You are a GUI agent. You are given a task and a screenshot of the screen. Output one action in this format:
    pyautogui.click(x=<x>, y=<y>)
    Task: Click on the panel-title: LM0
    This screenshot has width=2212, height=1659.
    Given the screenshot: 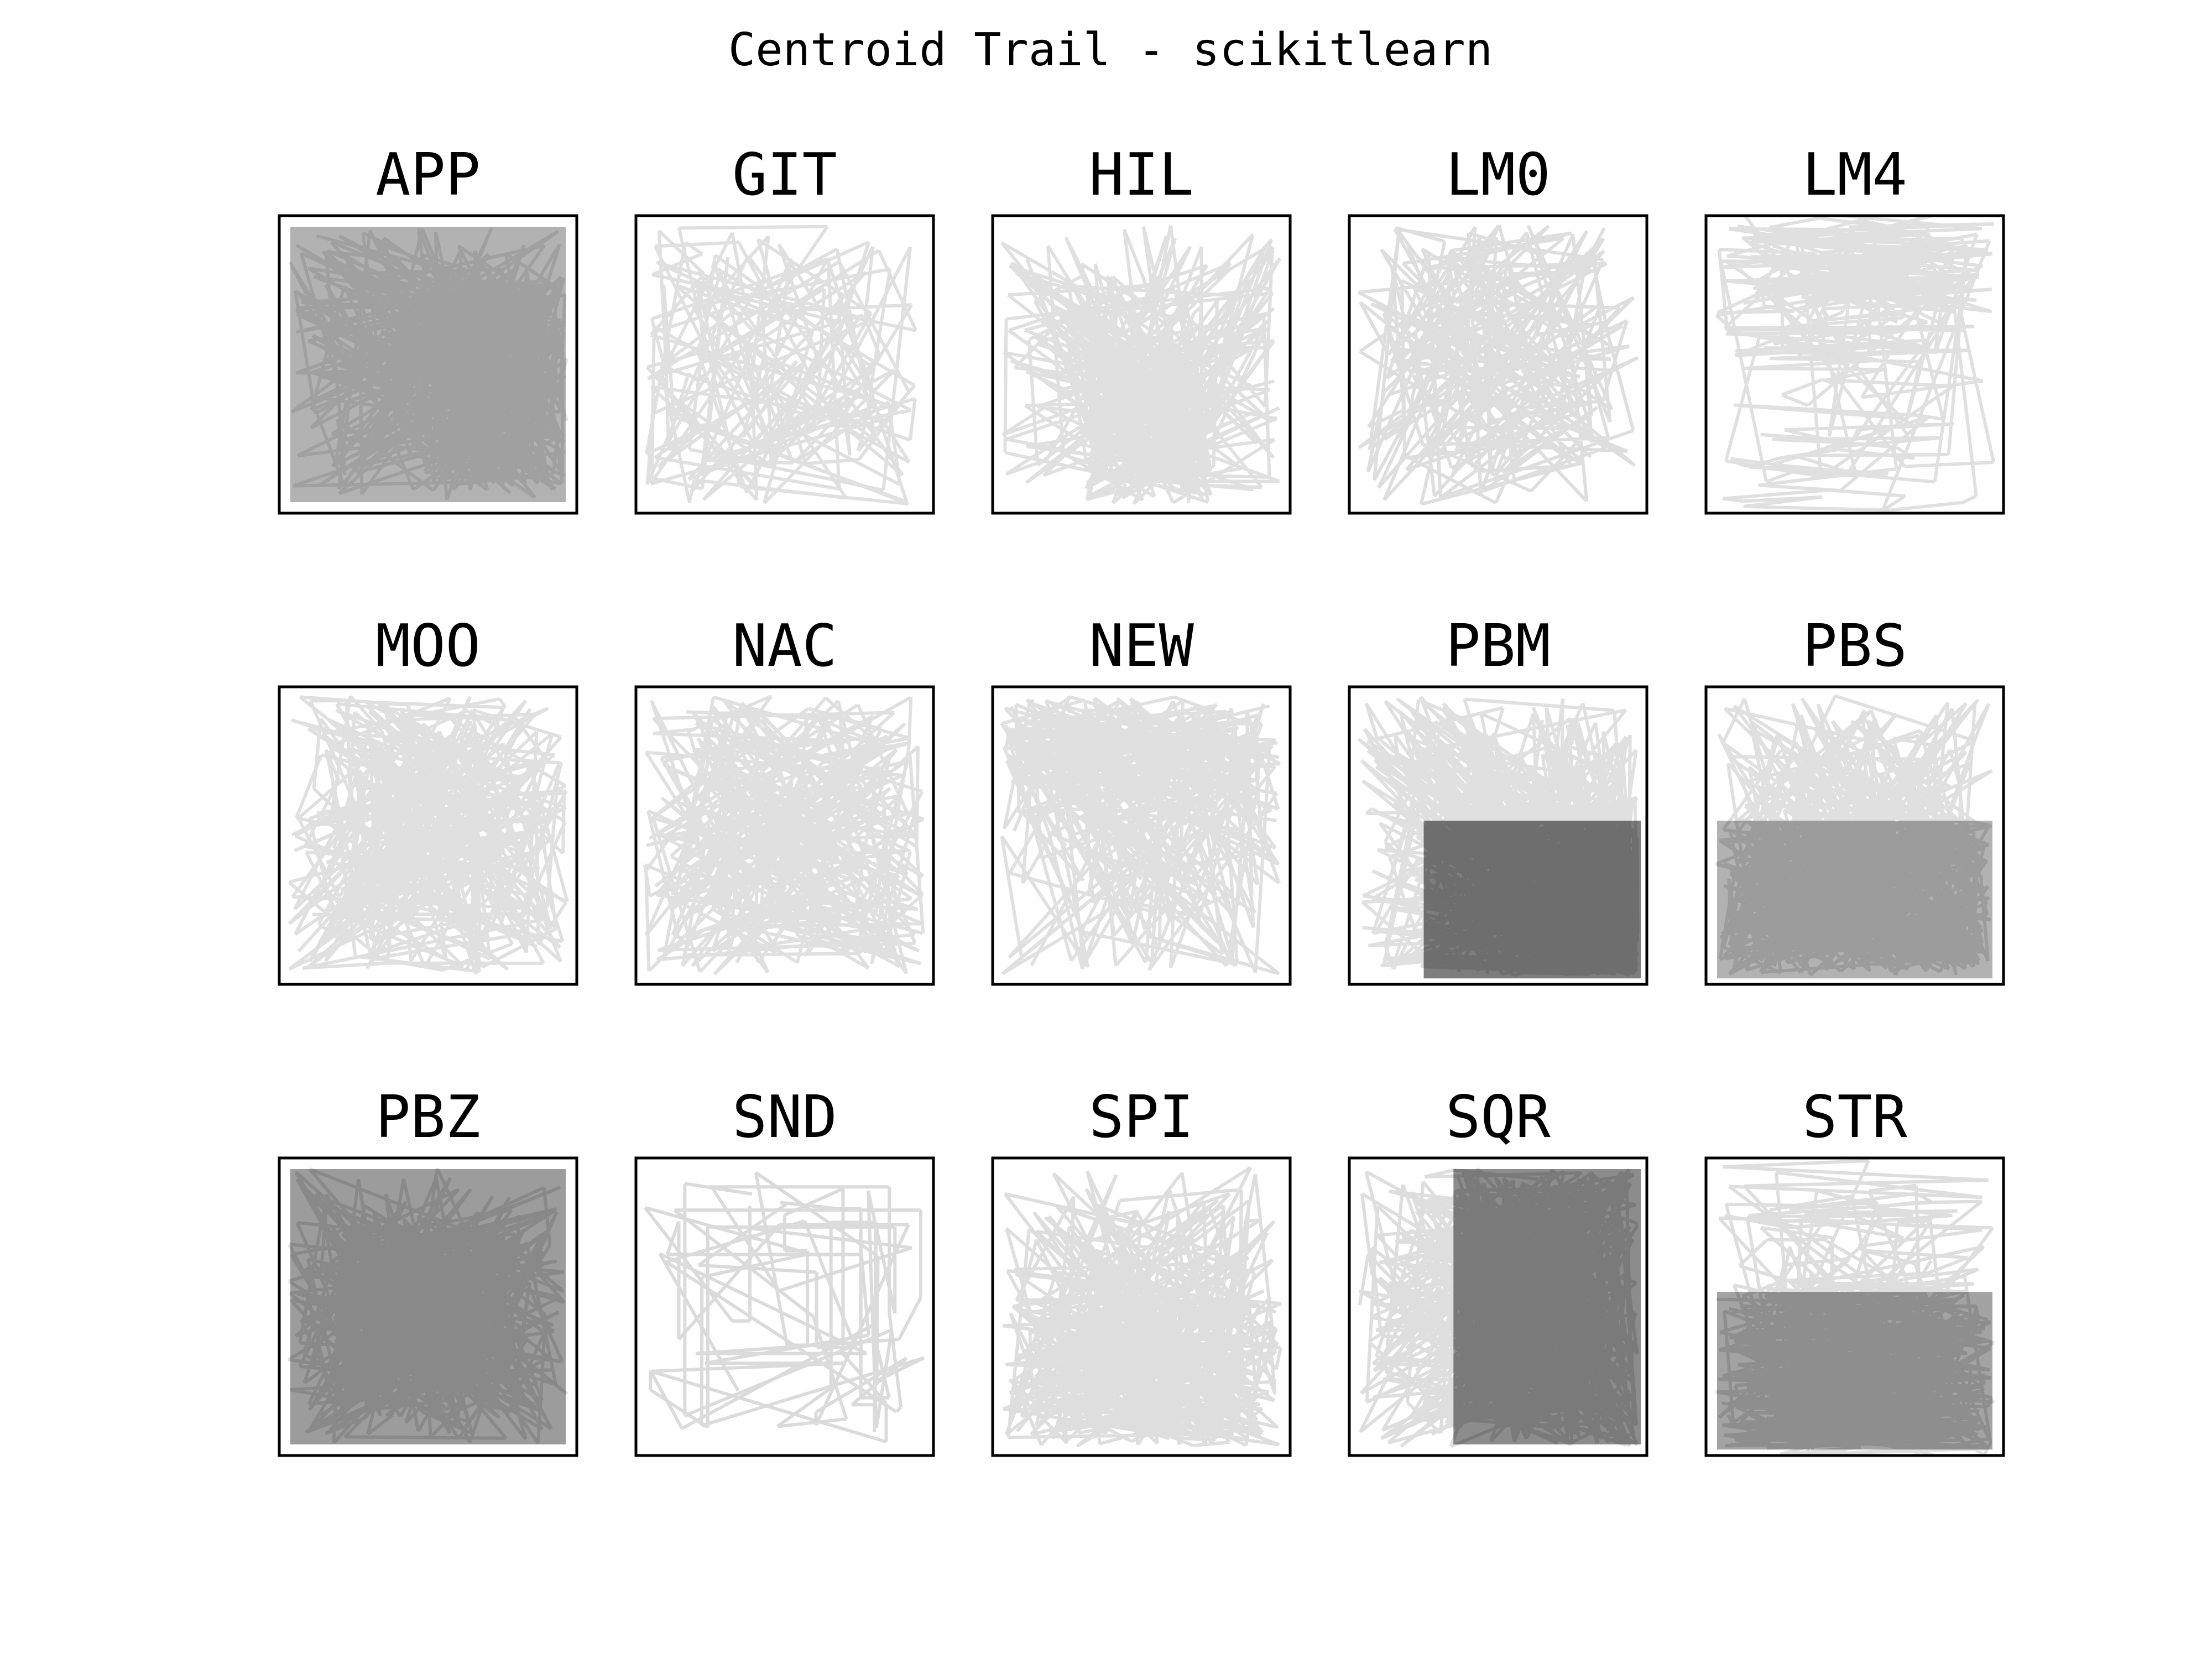 What is the action you would take?
    pyautogui.click(x=1498, y=175)
    